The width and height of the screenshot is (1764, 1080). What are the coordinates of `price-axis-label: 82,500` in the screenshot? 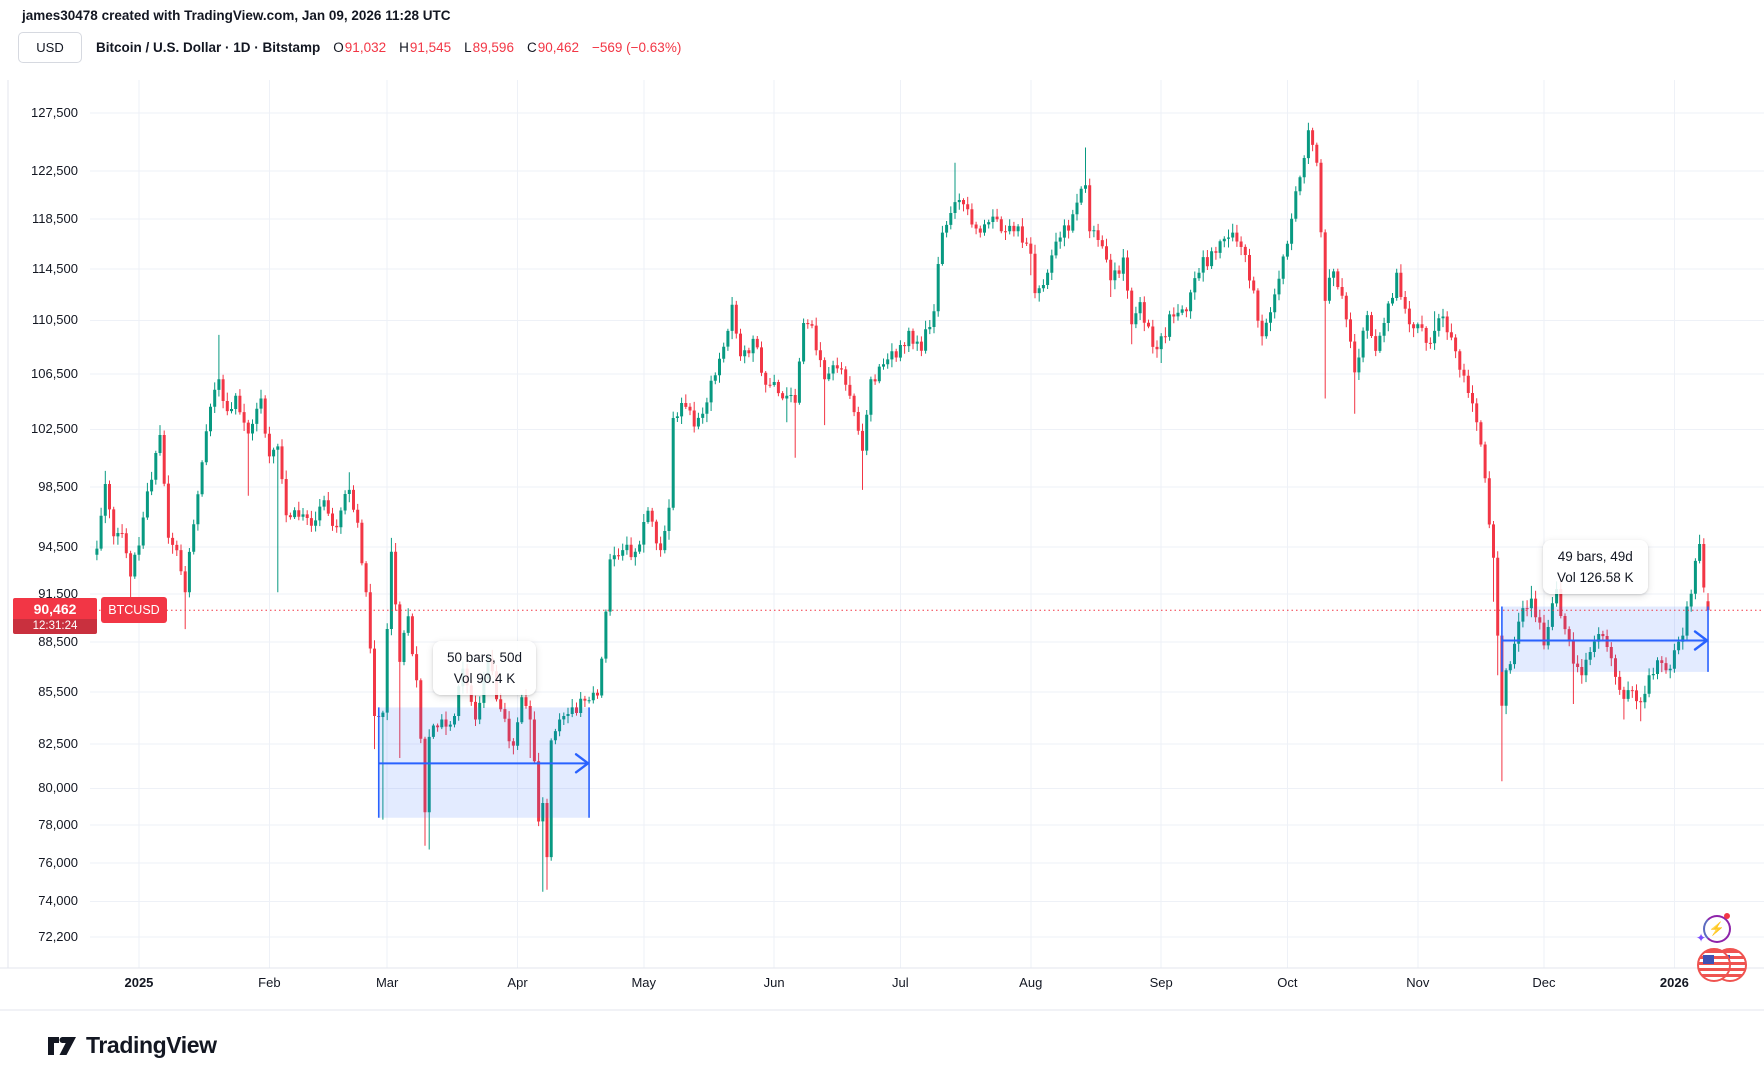 It's located at (58, 743).